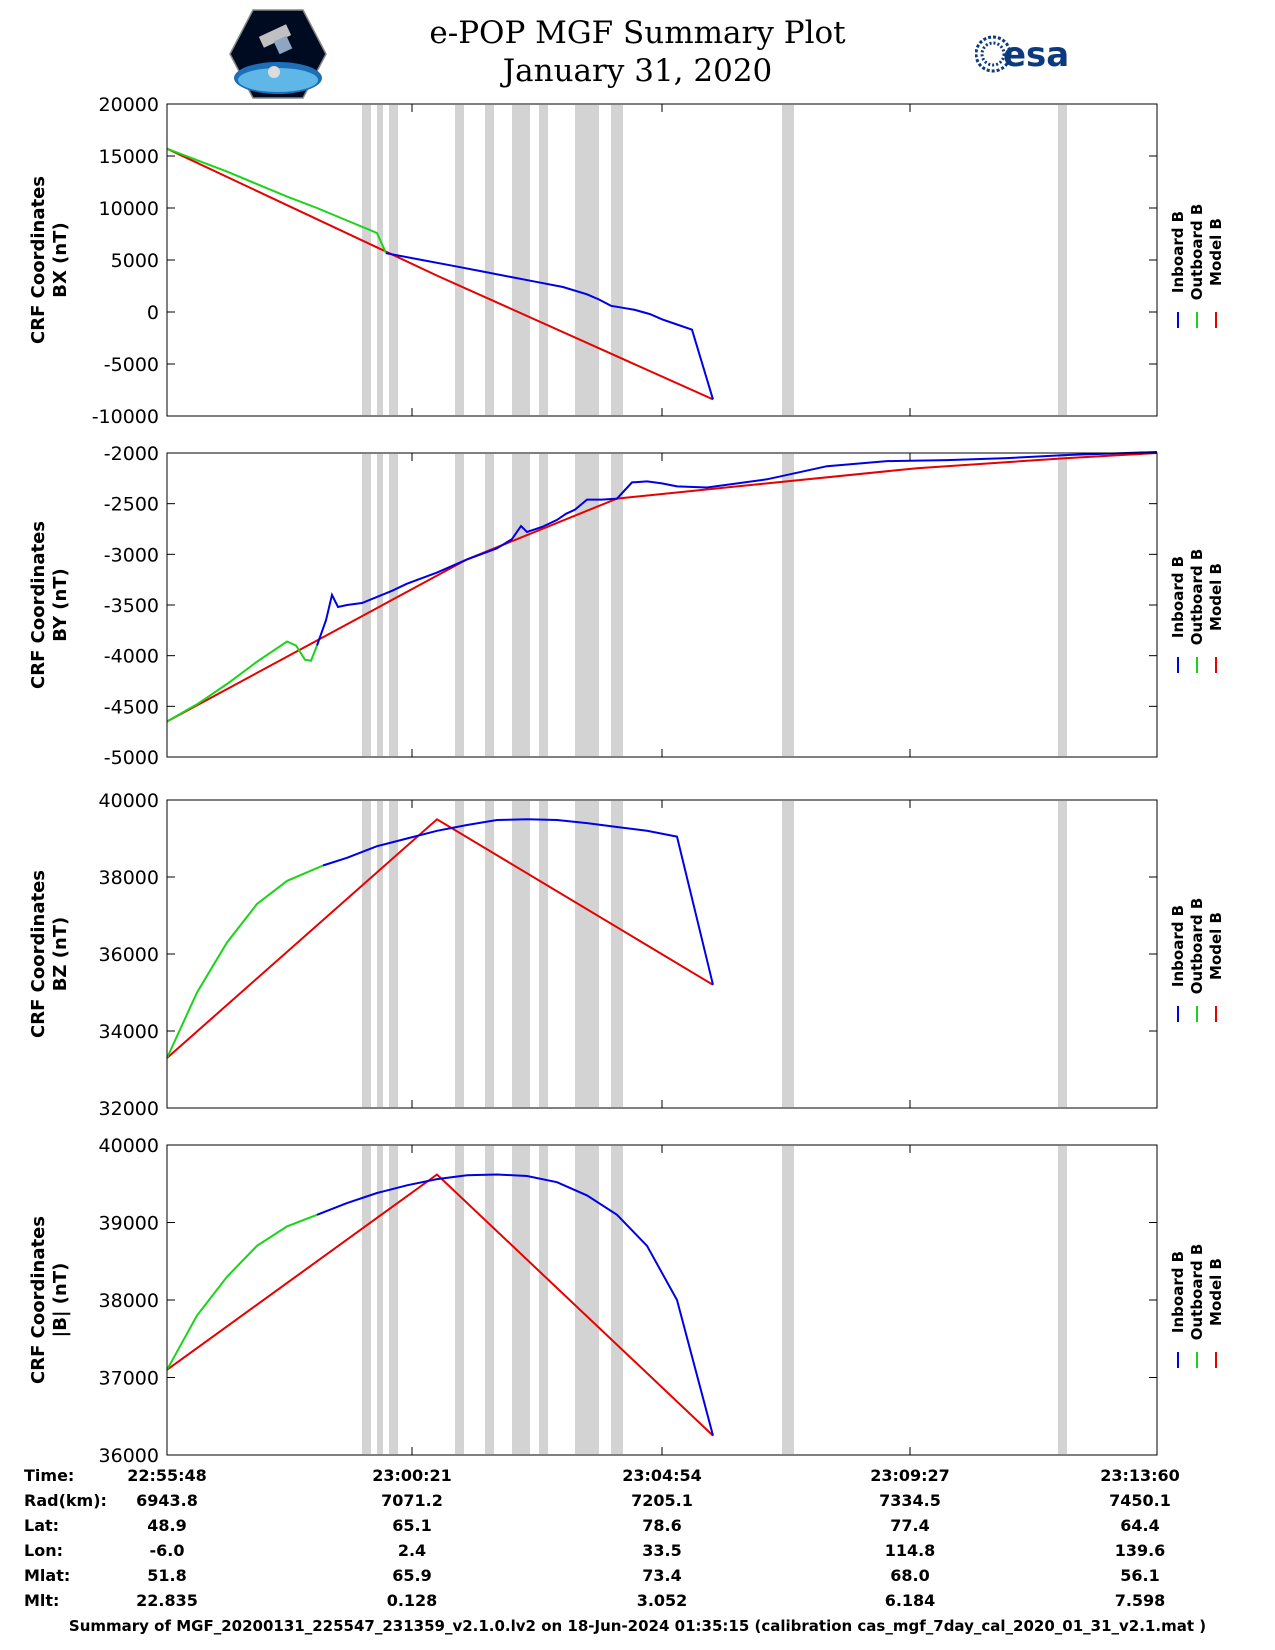 The image size is (1275, 1650). I want to click on y-tick-label: -2000, so click(131, 454).